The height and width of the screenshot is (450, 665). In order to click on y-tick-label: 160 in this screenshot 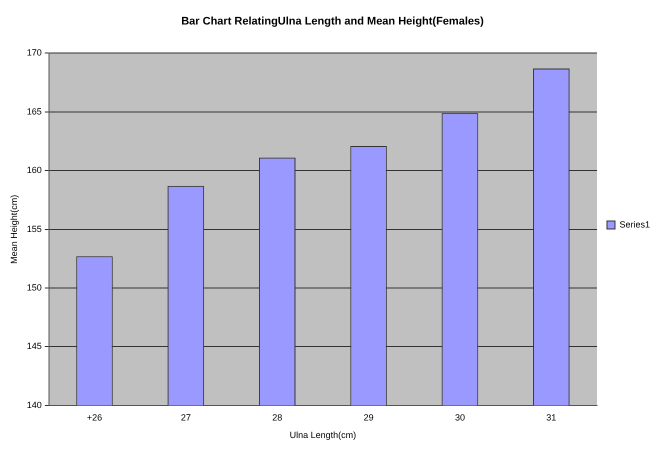, I will do `click(34, 170)`.